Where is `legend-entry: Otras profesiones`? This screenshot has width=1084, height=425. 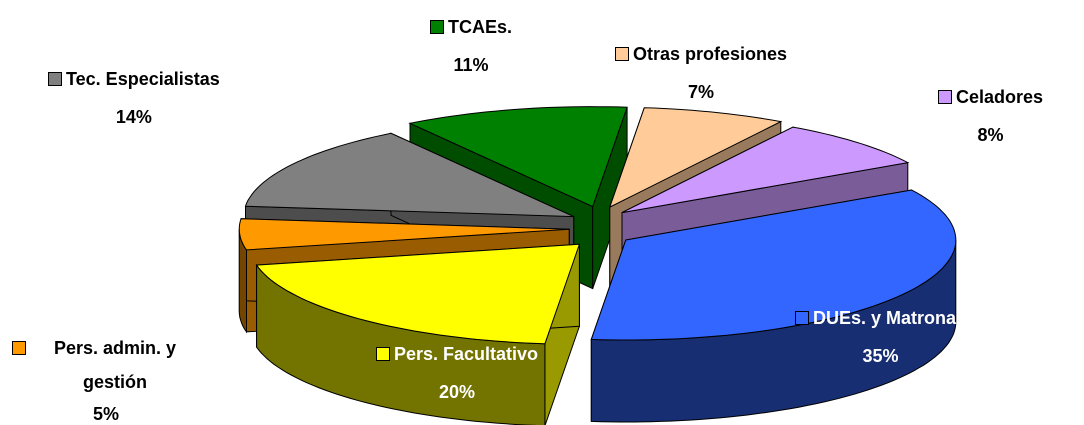
legend-entry: Otras profesiones is located at coordinates (701, 54).